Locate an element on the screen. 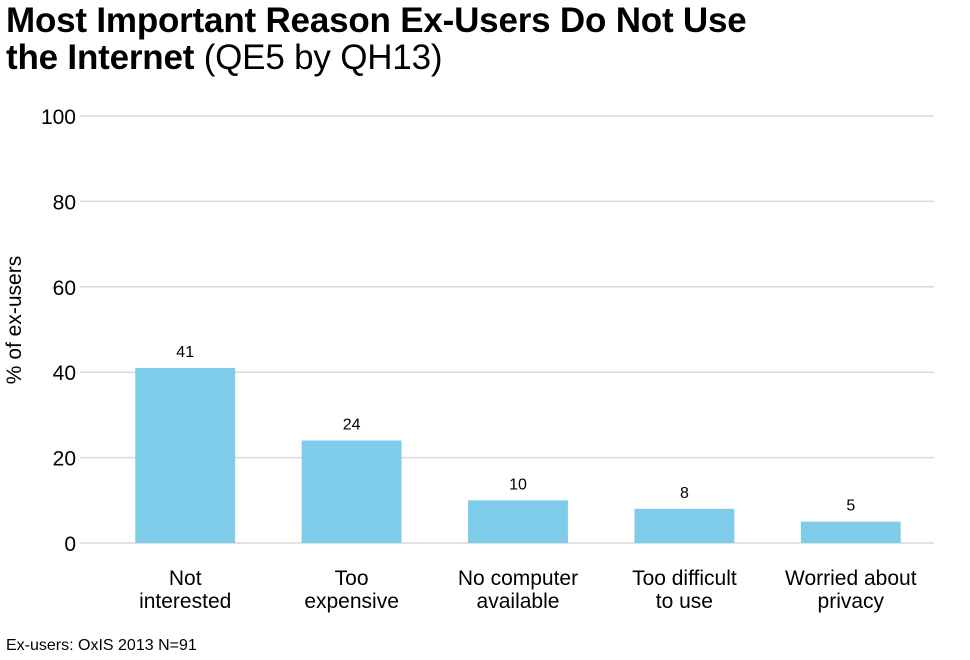  data-label-3: 8 is located at coordinates (684, 493).